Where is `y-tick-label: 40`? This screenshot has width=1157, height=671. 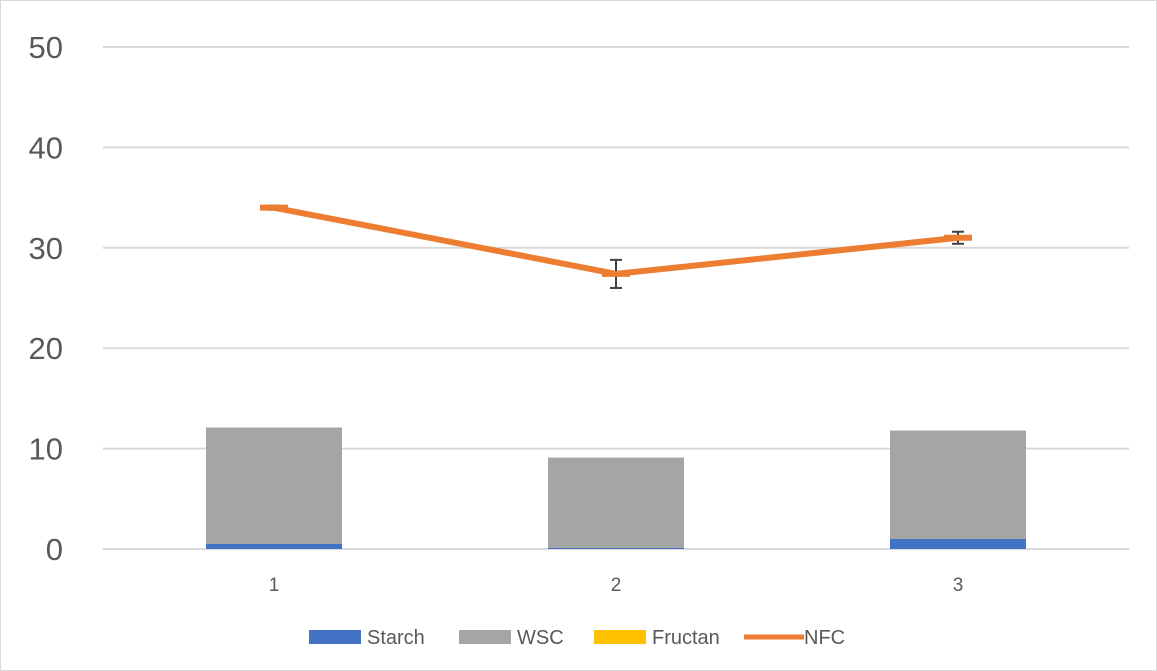 y-tick-label: 40 is located at coordinates (46, 147).